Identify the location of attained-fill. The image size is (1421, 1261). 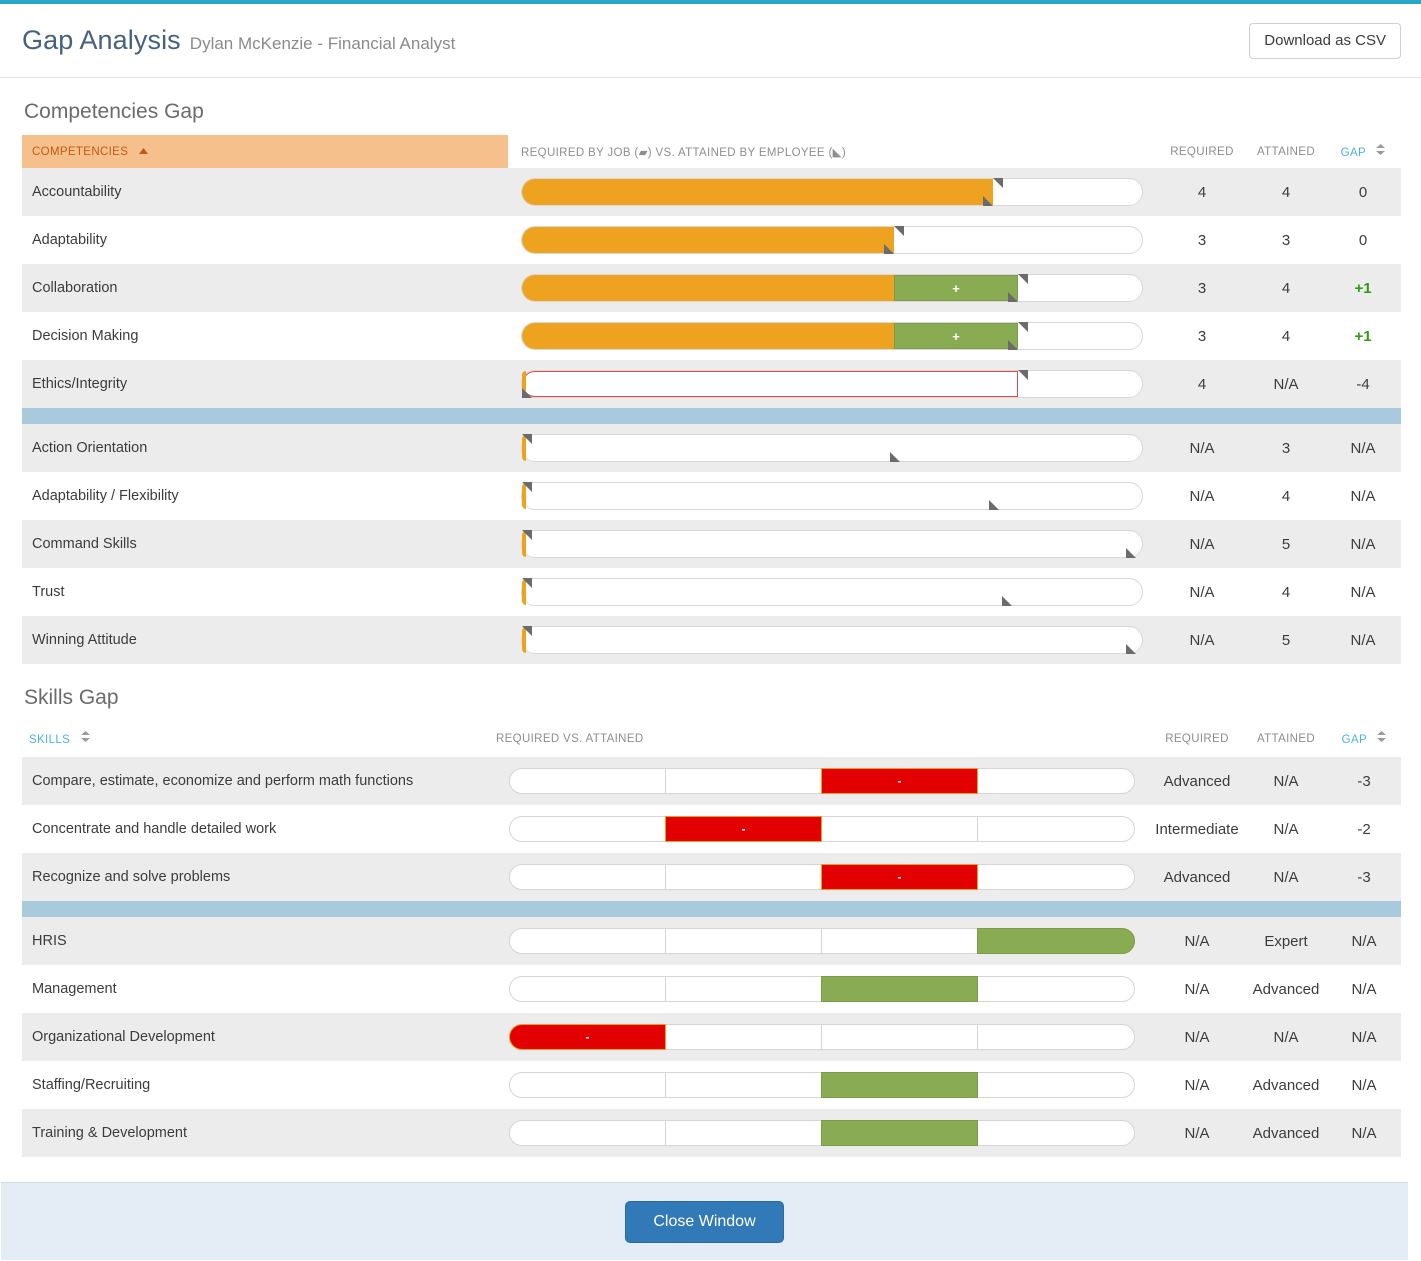
(899, 1133).